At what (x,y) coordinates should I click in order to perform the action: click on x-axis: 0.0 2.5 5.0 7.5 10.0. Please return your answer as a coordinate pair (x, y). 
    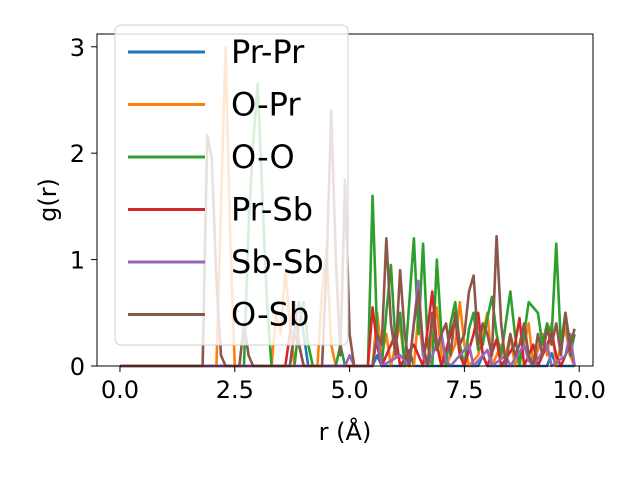
    Looking at the image, I should click on (353, 385).